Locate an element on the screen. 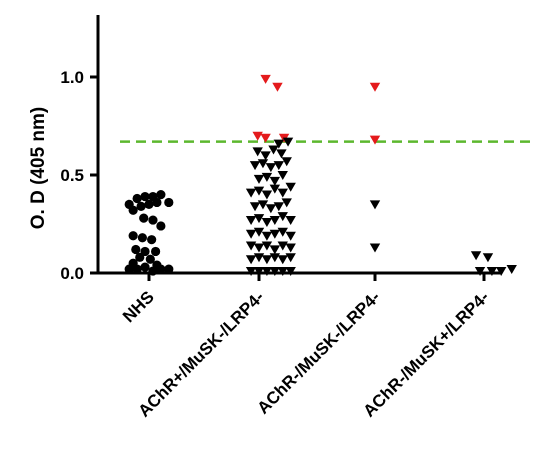 The image size is (540, 465). x-category-label: NHS is located at coordinates (138, 306).